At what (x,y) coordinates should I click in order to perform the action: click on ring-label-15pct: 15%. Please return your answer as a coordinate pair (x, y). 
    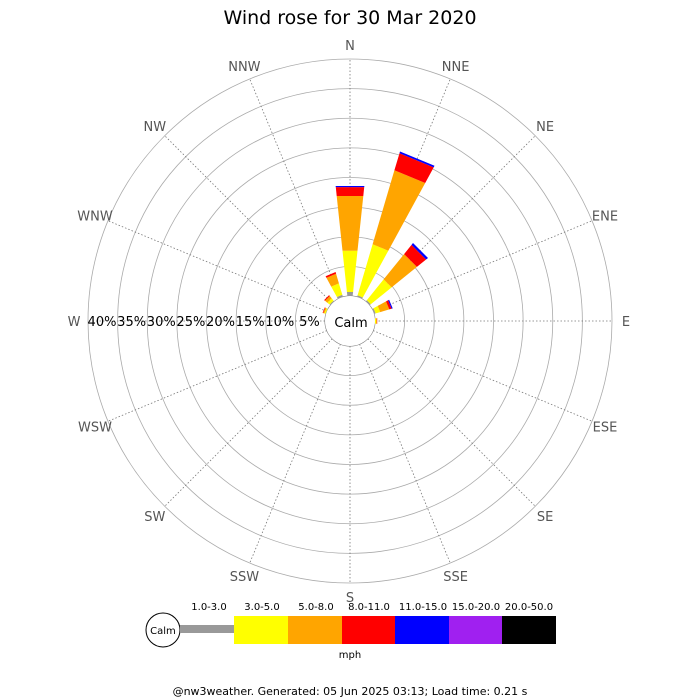
    Looking at the image, I should click on (250, 322).